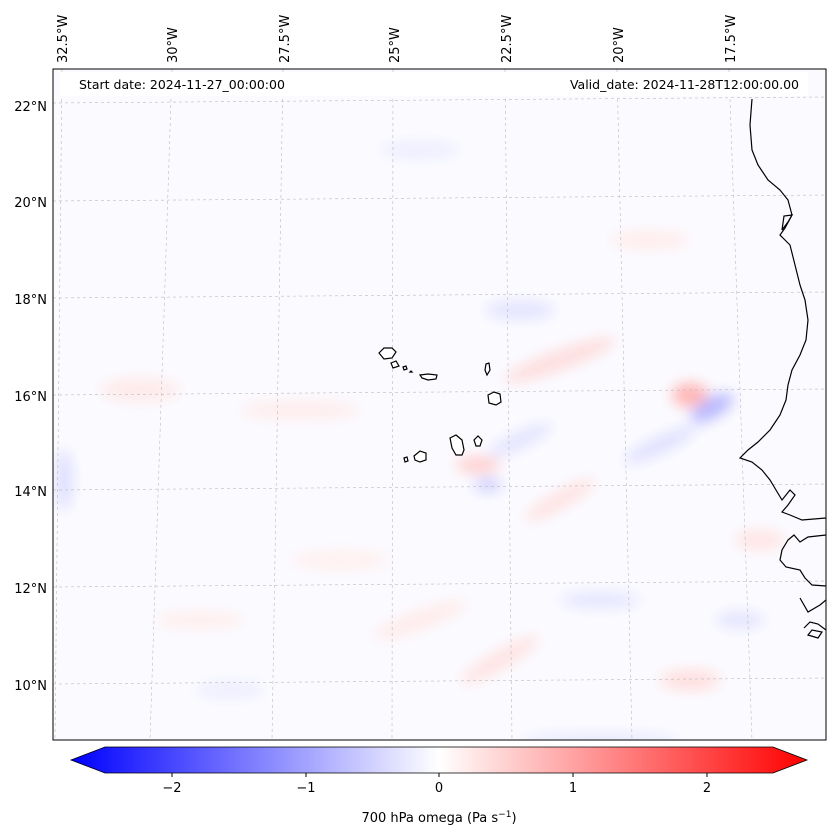 The image size is (837, 839). What do you see at coordinates (707, 788) in the screenshot?
I see `colorbar-tick: 2` at bounding box center [707, 788].